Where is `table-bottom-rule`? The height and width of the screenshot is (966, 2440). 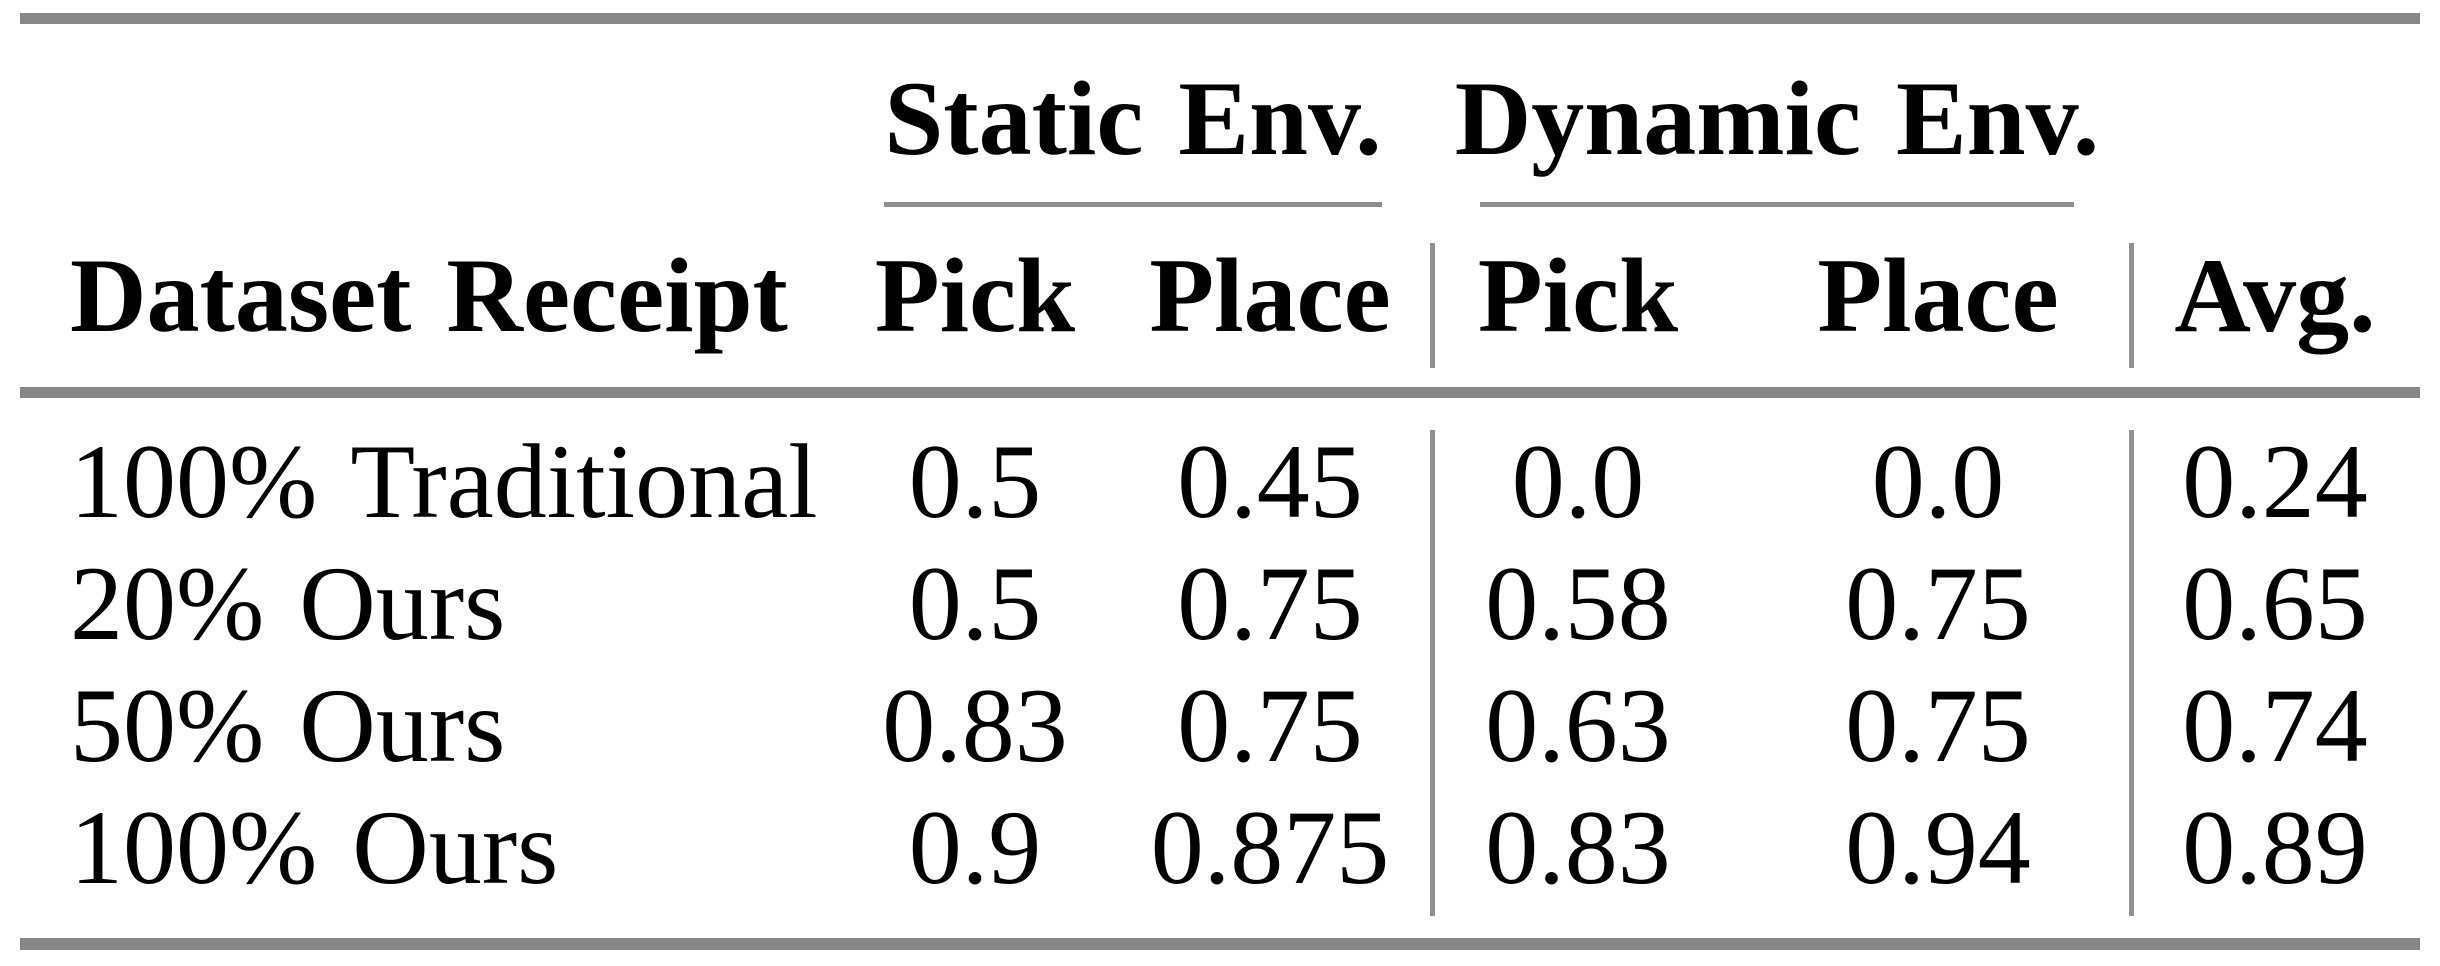 table-bottom-rule is located at coordinates (1220, 944).